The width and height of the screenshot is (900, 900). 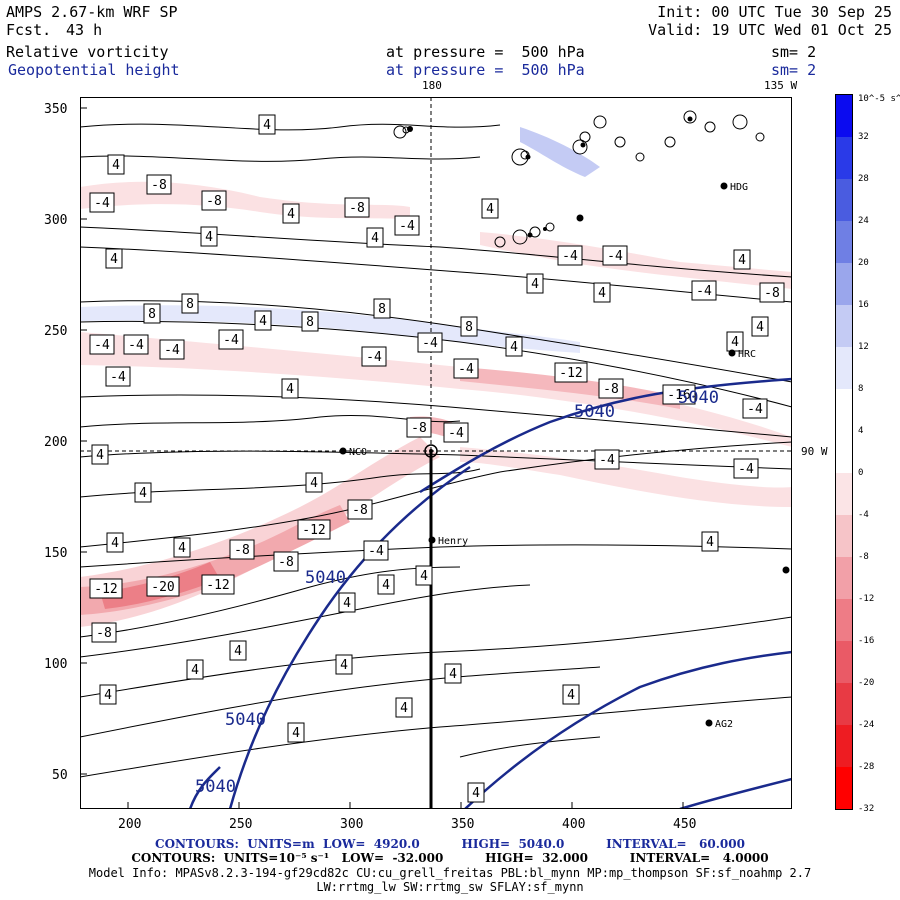 I want to click on colorbar-tick-label: -12, so click(x=866, y=599).